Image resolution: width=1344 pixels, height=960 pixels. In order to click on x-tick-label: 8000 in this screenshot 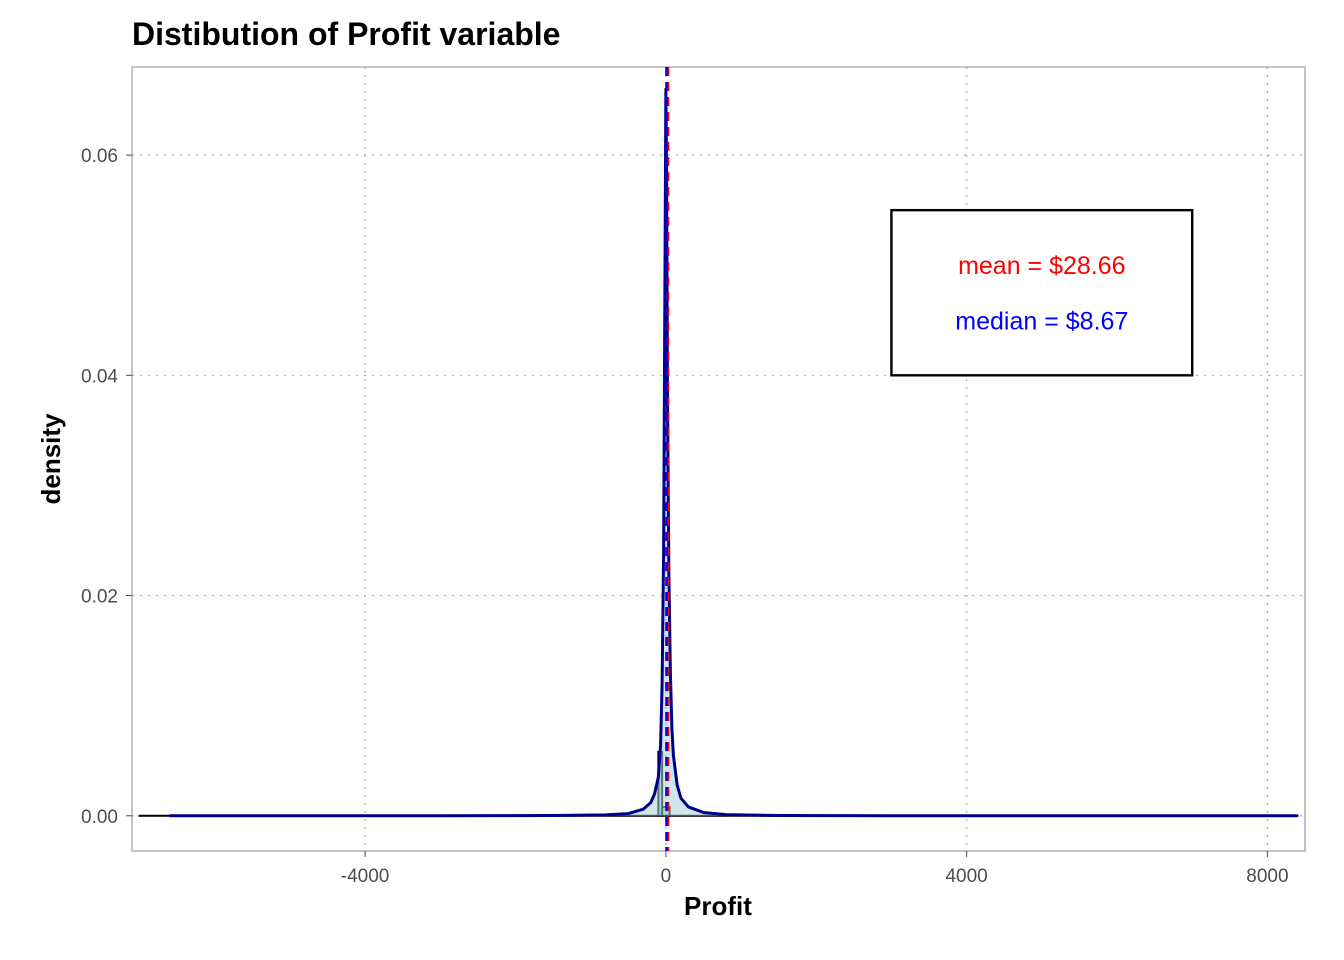, I will do `click(1267, 876)`.